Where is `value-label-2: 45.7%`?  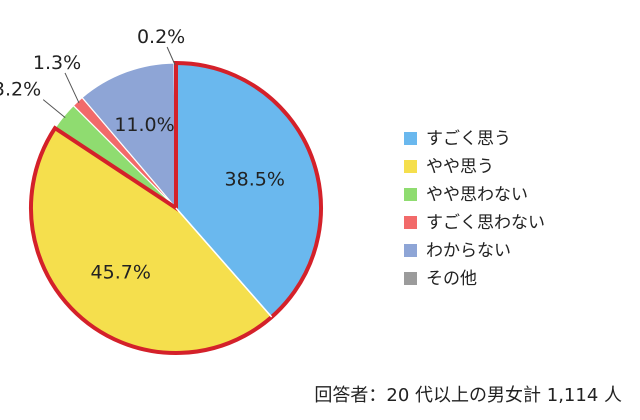
value-label-2: 45.7% is located at coordinates (121, 272).